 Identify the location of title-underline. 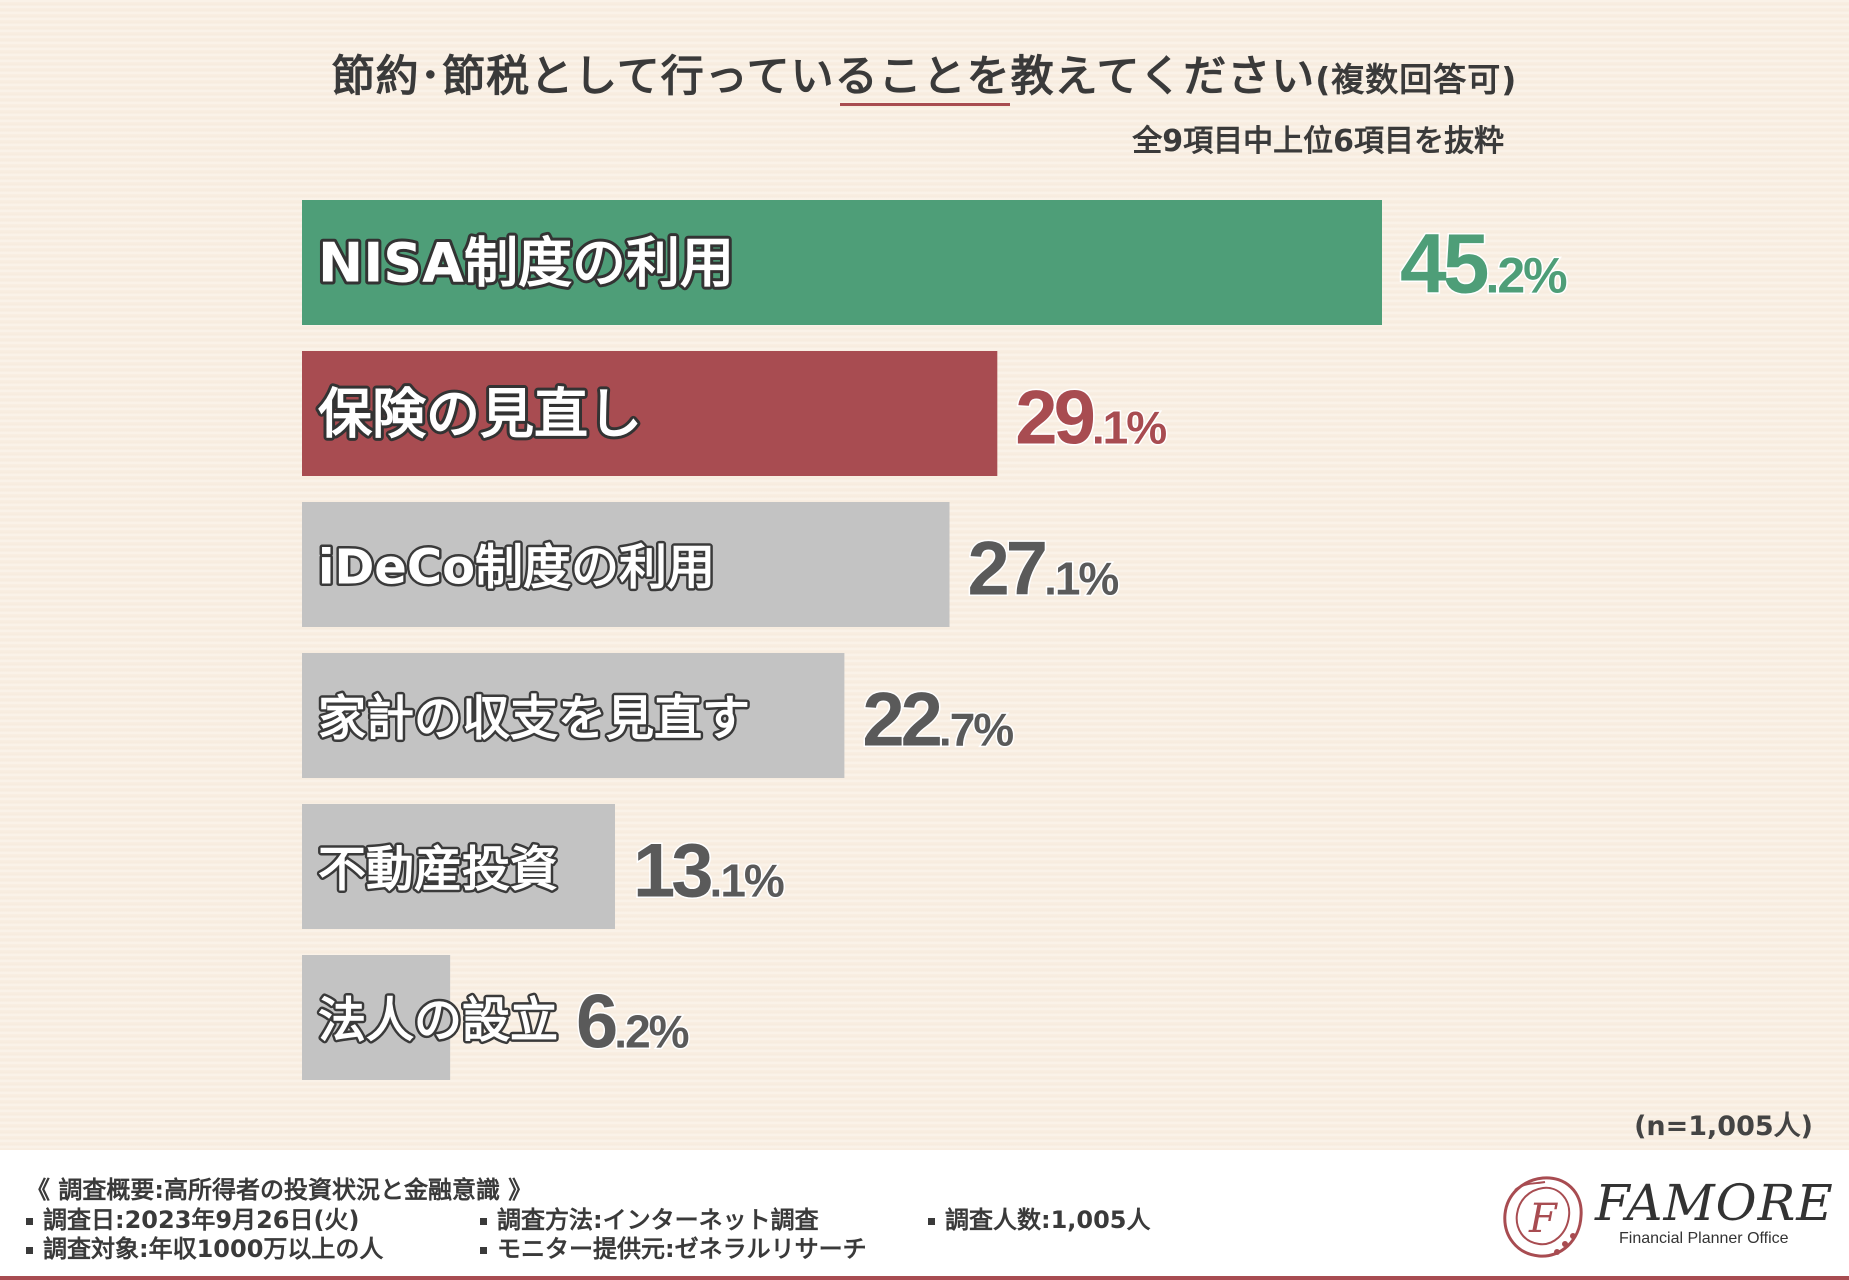
(925, 104).